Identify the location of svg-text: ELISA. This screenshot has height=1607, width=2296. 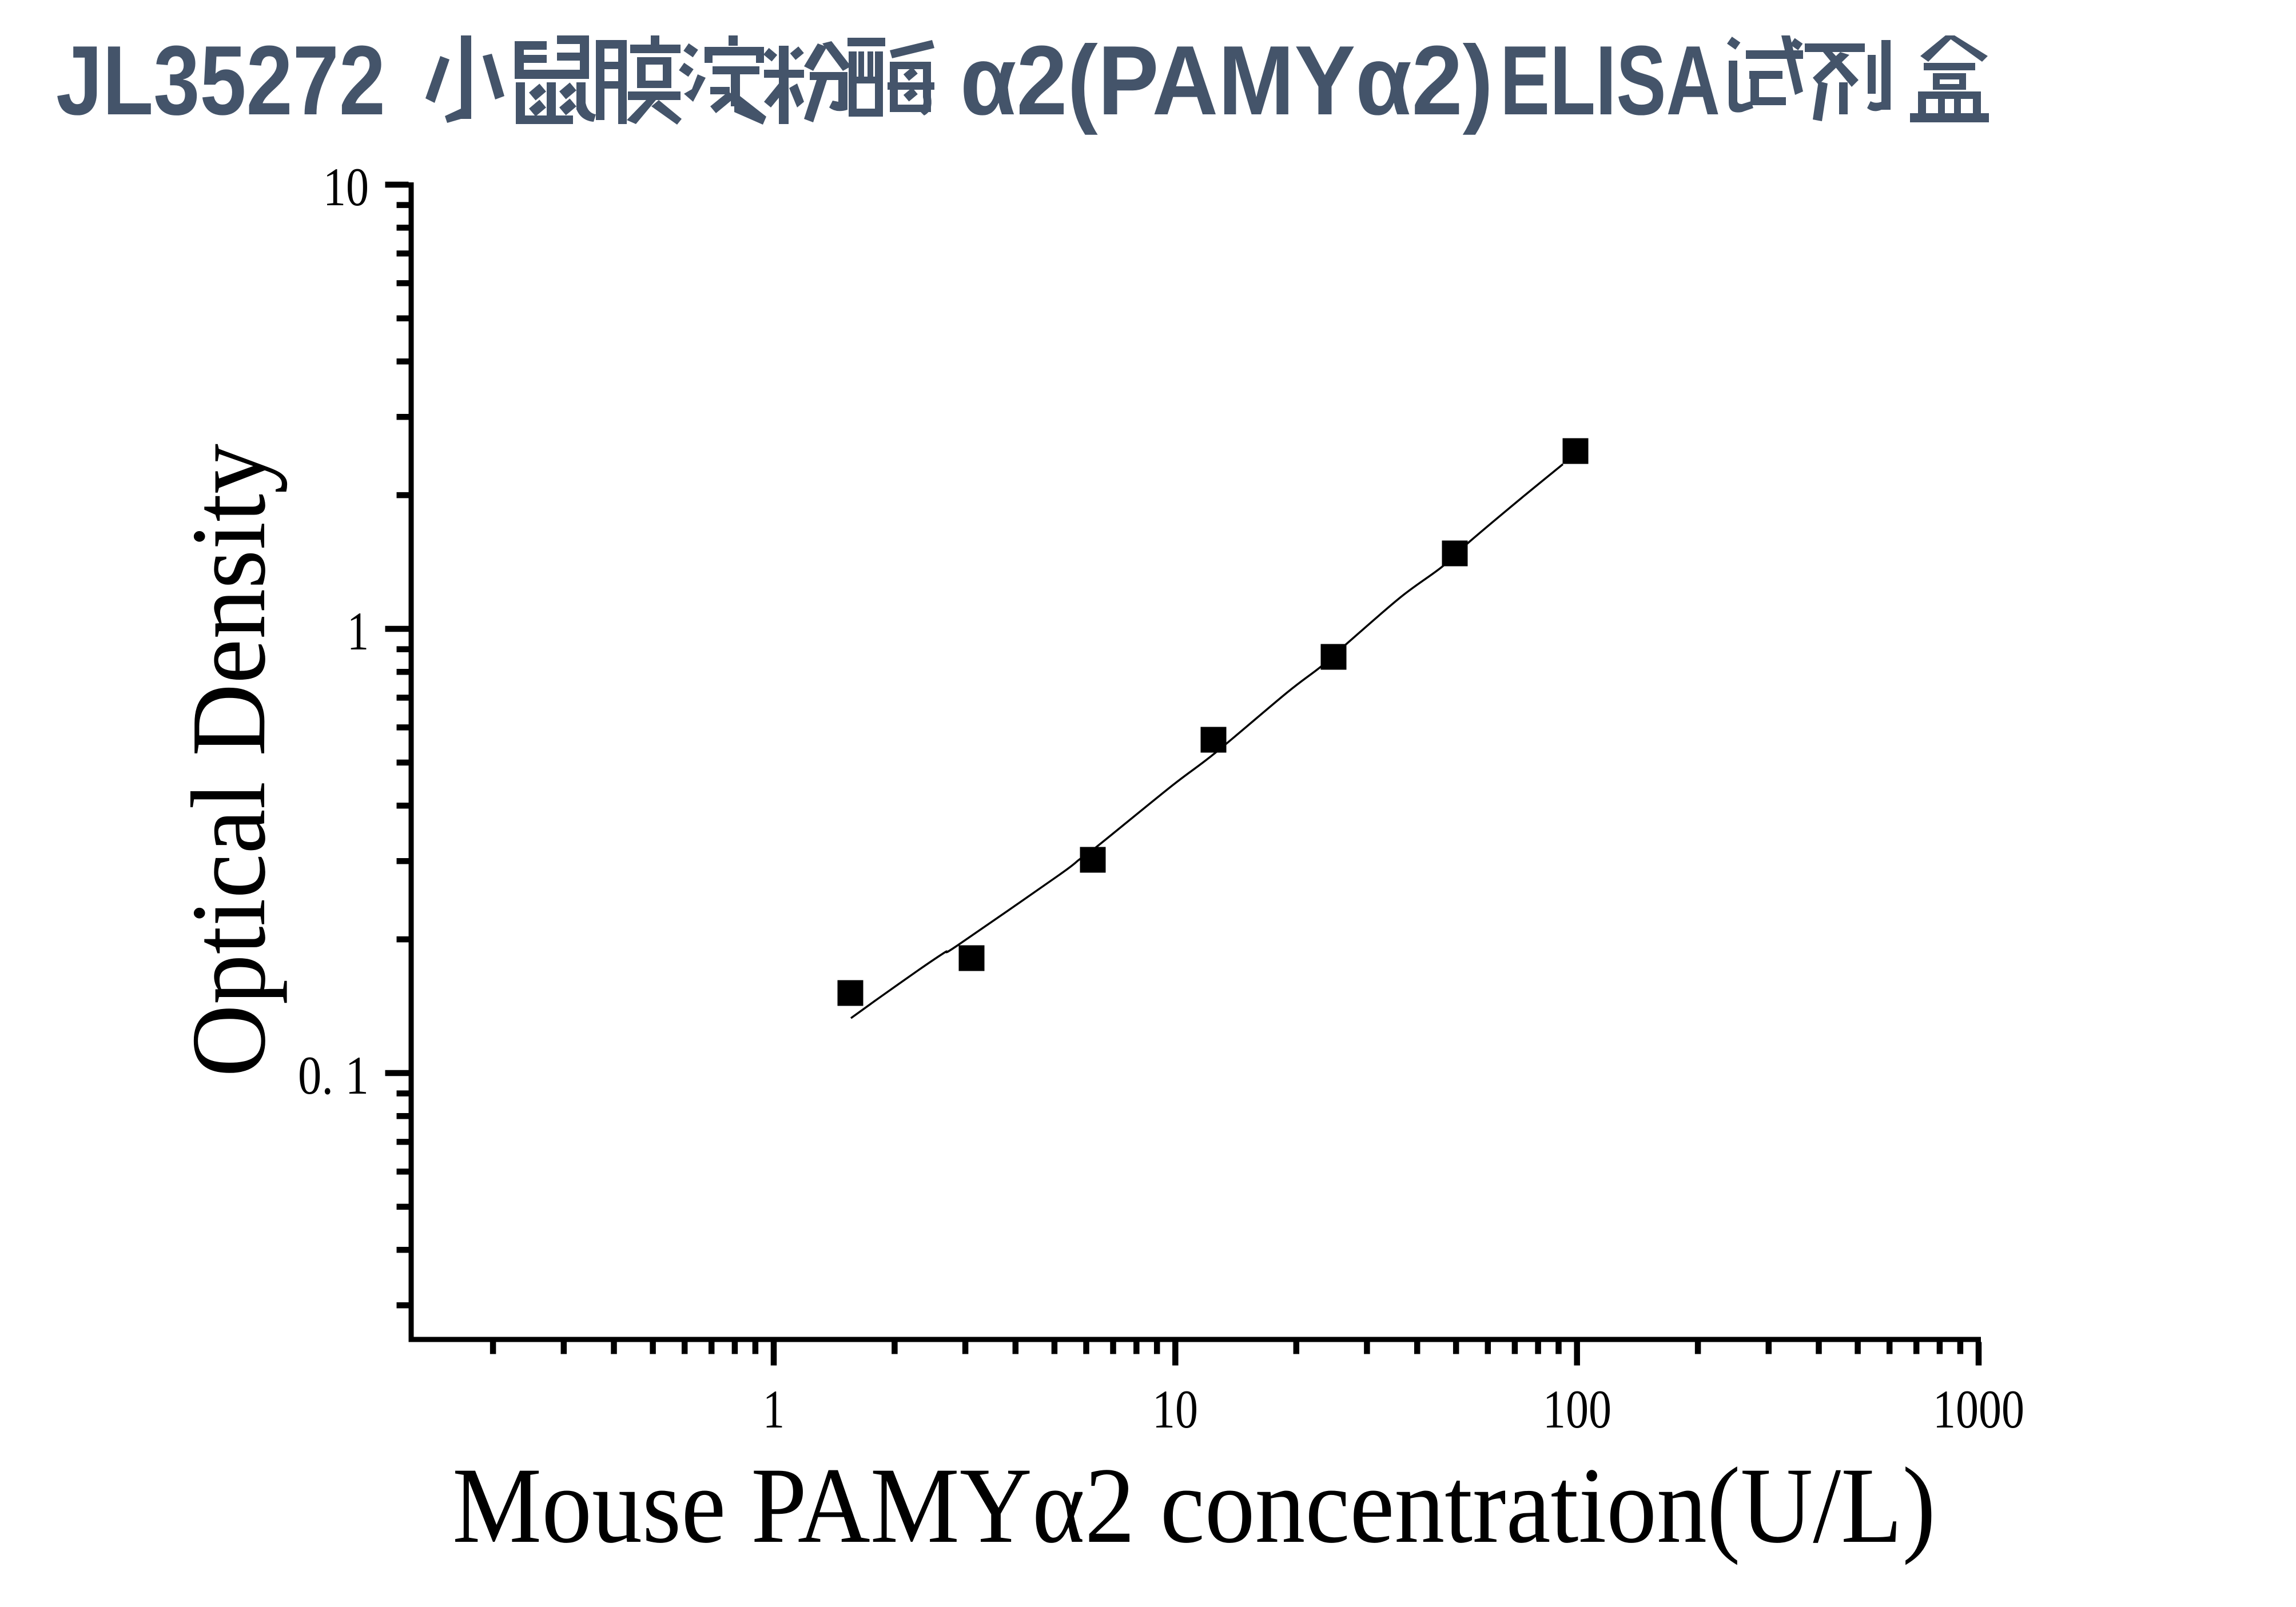
(1610, 80).